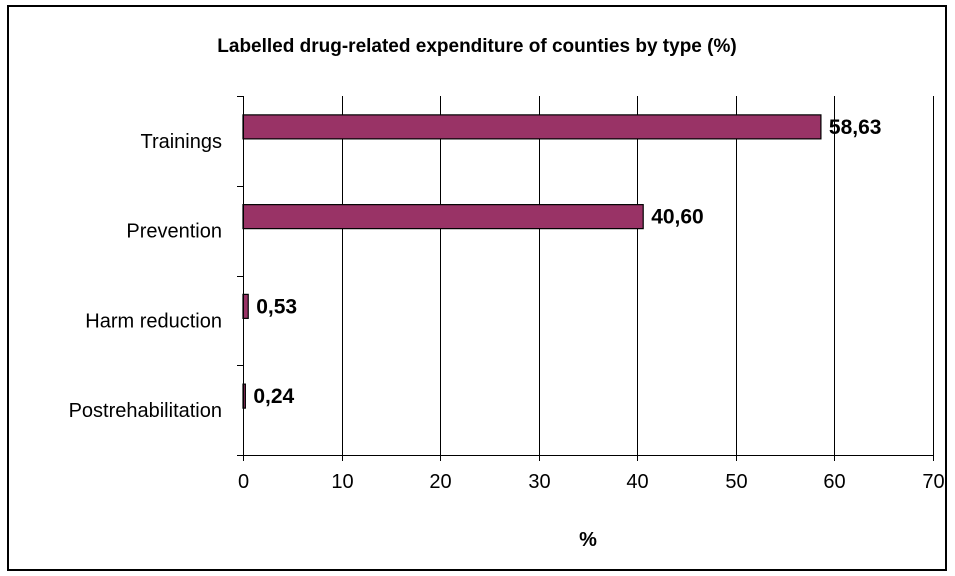 Image resolution: width=955 pixels, height=576 pixels. Describe the element at coordinates (591, 482) in the screenshot. I see `x-tick-labels: 0 10 20 30 40 50 60 70` at that location.